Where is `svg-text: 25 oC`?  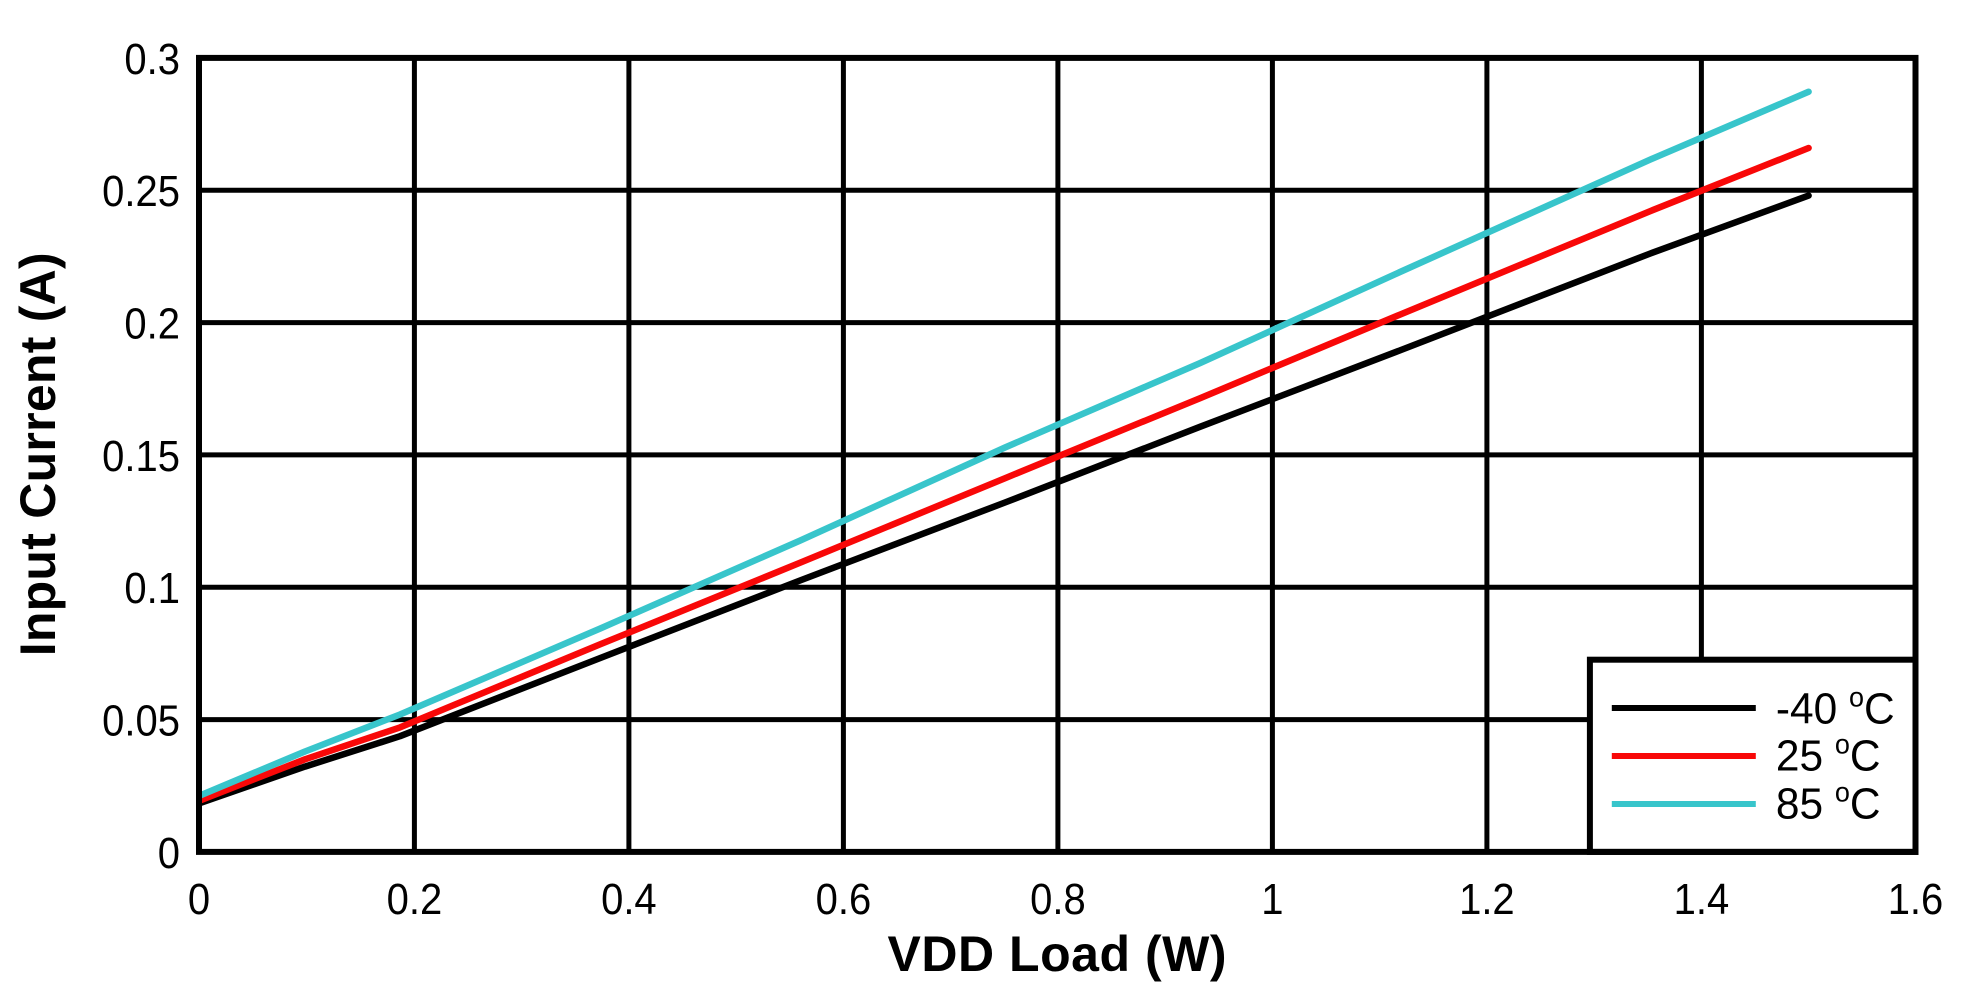
svg-text: 25 oC is located at coordinates (1828, 754).